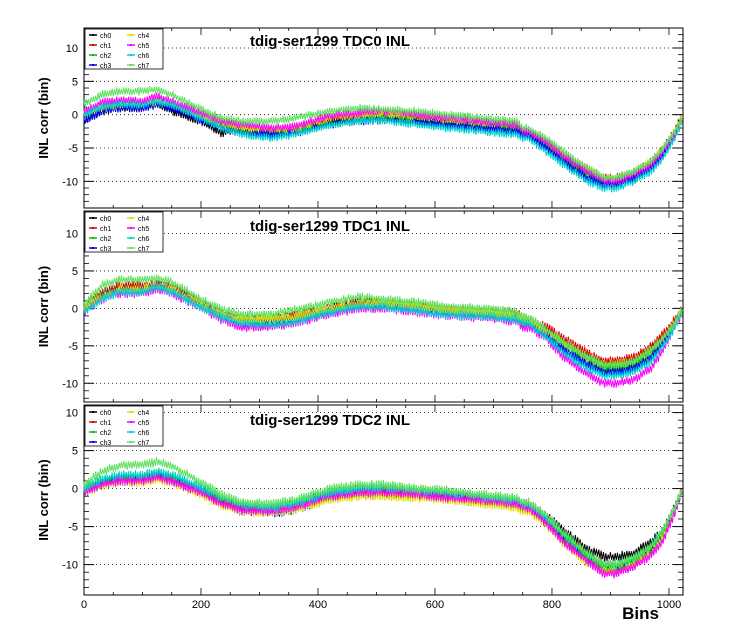 Image resolution: width=746 pixels, height=622 pixels. What do you see at coordinates (318, 605) in the screenshot?
I see `x-tick-label: 400` at bounding box center [318, 605].